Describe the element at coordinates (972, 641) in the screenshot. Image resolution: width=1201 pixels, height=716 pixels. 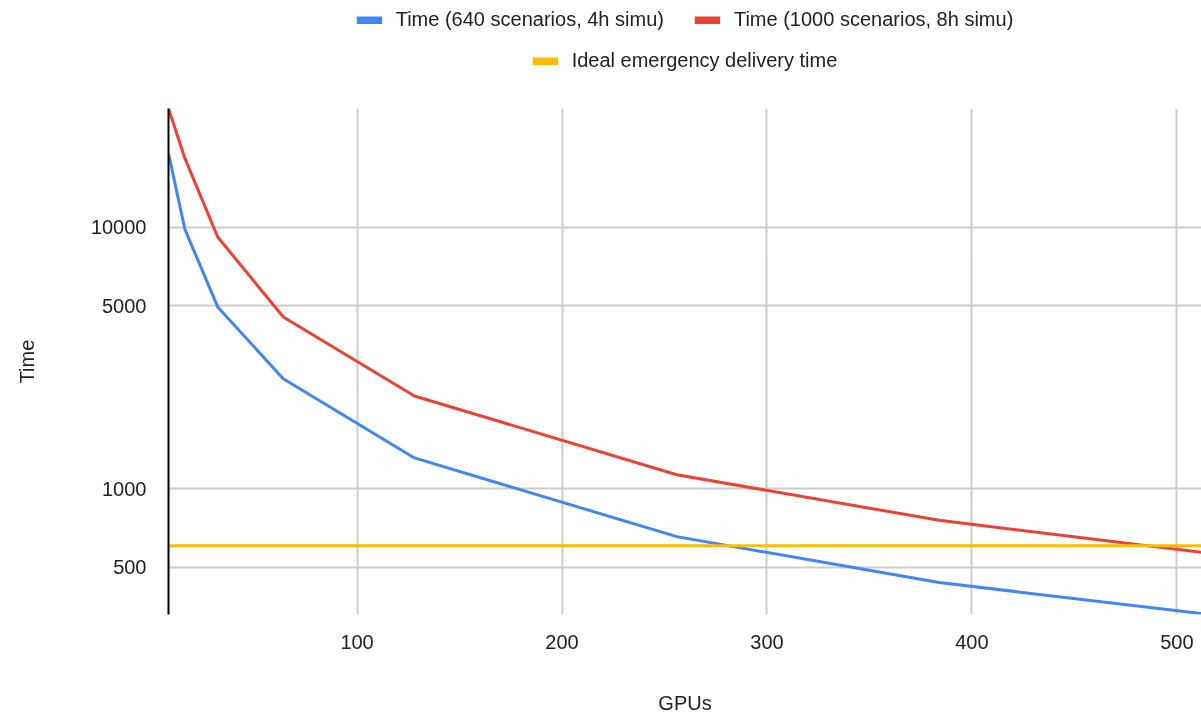
I see `x-tick-label: 400` at that location.